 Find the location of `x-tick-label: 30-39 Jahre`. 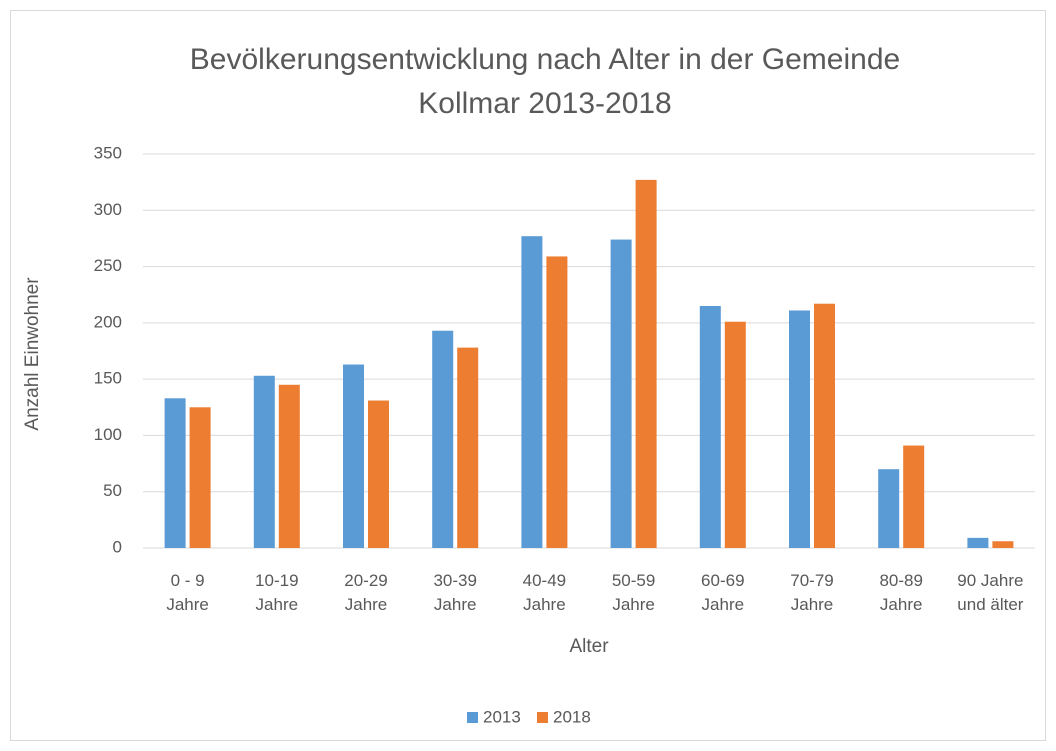

x-tick-label: 30-39 Jahre is located at coordinates (455, 592).